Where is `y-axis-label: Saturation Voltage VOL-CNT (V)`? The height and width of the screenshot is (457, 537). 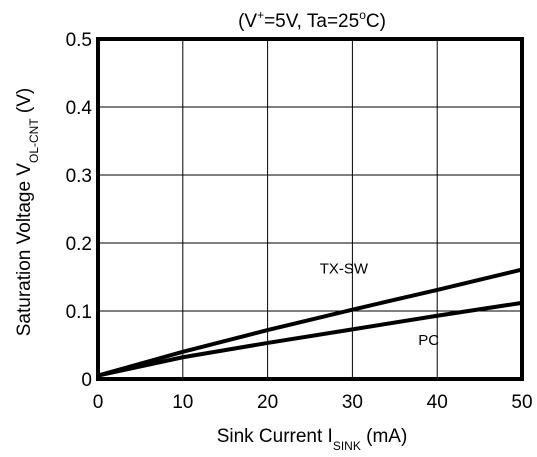
y-axis-label: Saturation Voltage VOL-CNT (V) is located at coordinates (27, 212).